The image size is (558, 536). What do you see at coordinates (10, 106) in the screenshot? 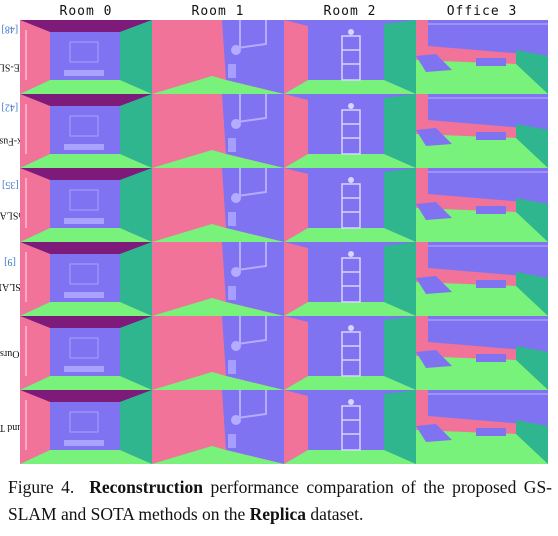
I see `citation: [42]` at bounding box center [10, 106].